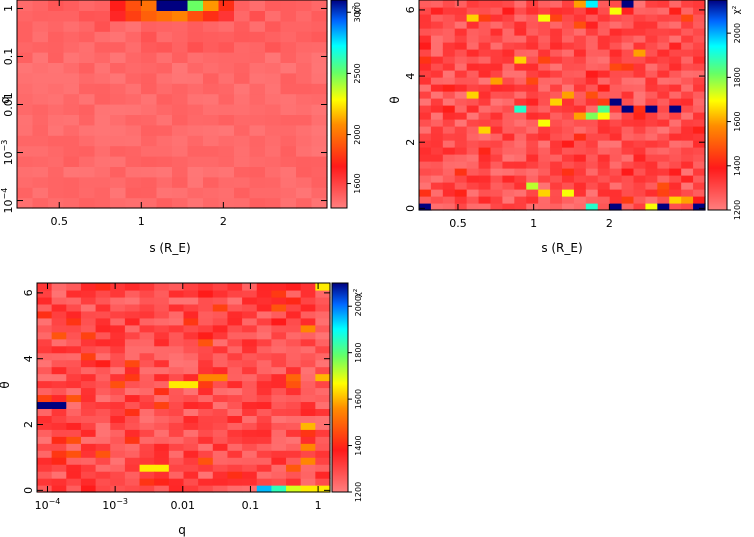  What do you see at coordinates (561, 248) in the screenshot?
I see `x-axis-label: s (R_E)` at bounding box center [561, 248].